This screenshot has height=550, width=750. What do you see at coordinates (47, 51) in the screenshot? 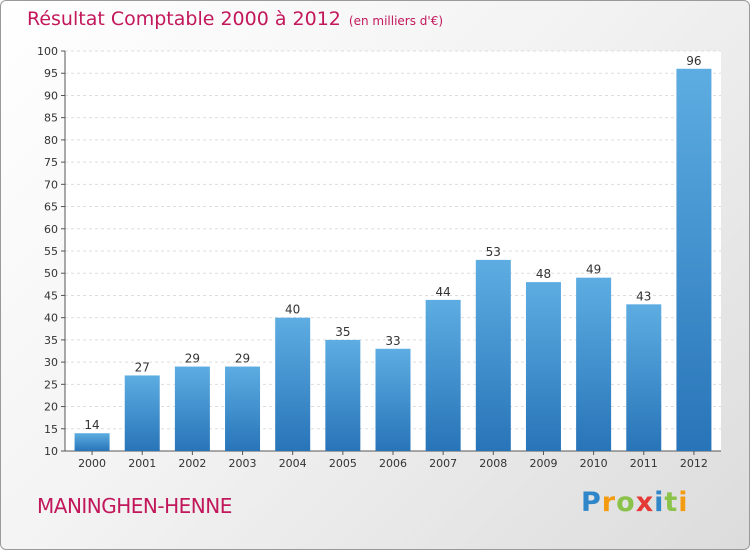
I see `y-tick-label: 100` at bounding box center [47, 51].